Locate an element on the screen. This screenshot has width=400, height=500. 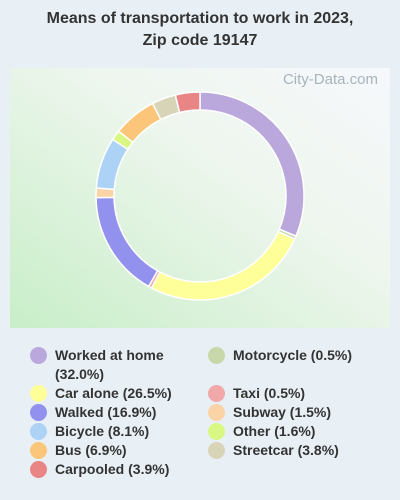
legend-label: Bus (6.9%) is located at coordinates (91, 450).